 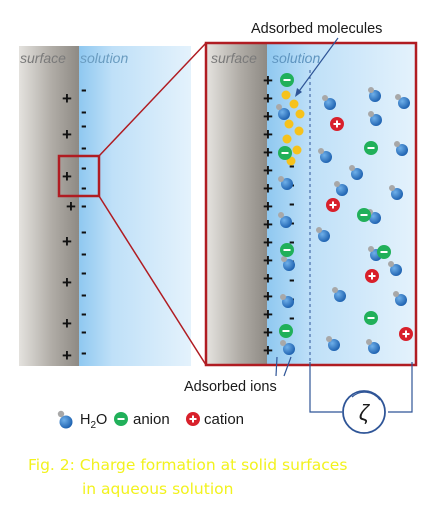 What do you see at coordinates (152, 280) in the screenshot?
I see `zoom-connector-bottom` at bounding box center [152, 280].